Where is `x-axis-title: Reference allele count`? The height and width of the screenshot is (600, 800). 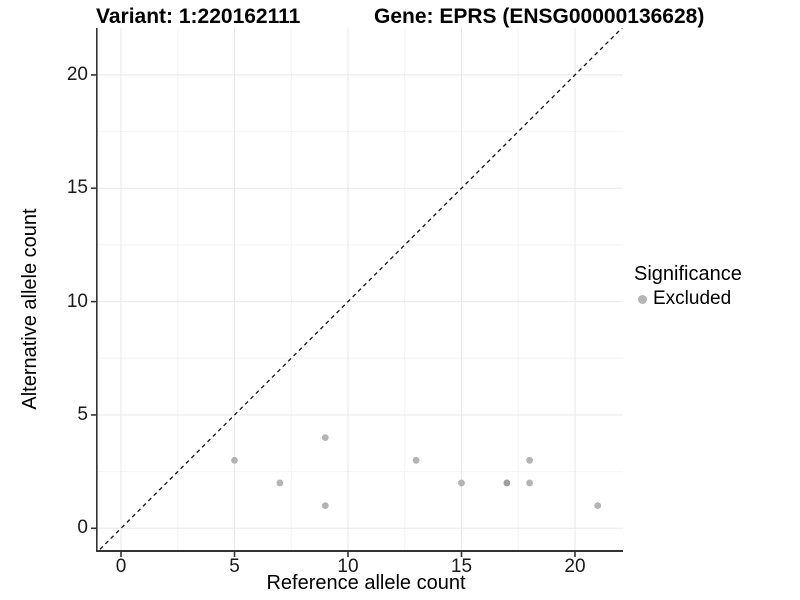 x-axis-title: Reference allele count is located at coordinates (366, 583).